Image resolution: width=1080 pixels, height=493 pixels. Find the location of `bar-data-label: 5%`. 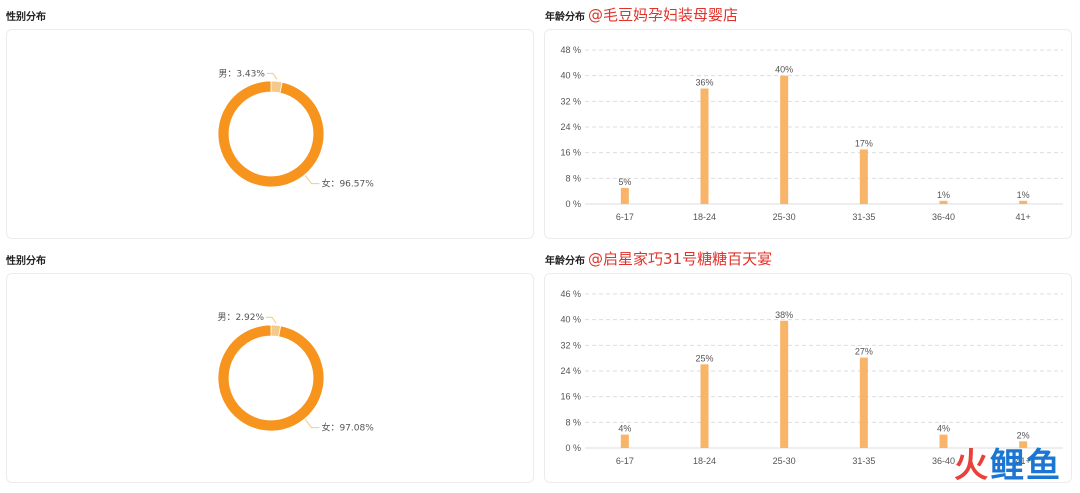

bar-data-label: 5% is located at coordinates (624, 182).